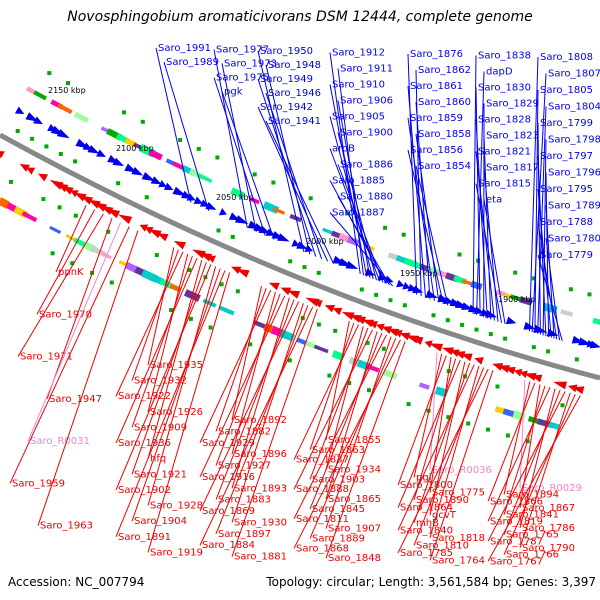 This screenshot has width=600, height=600. Describe the element at coordinates (355, 213) in the screenshot. I see `gene-callout: aroB` at that location.